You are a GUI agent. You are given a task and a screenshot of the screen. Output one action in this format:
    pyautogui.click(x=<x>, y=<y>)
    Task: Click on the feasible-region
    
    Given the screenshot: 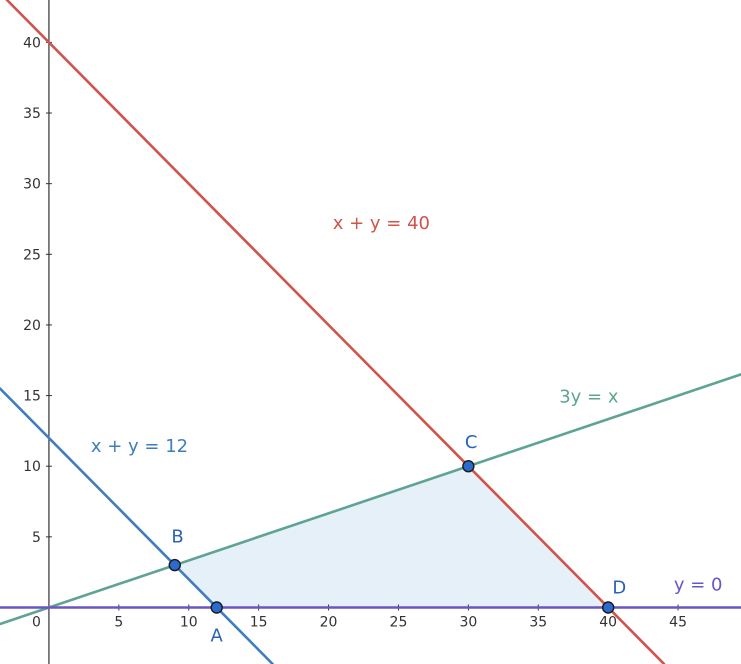 What is the action you would take?
    pyautogui.click(x=391, y=537)
    